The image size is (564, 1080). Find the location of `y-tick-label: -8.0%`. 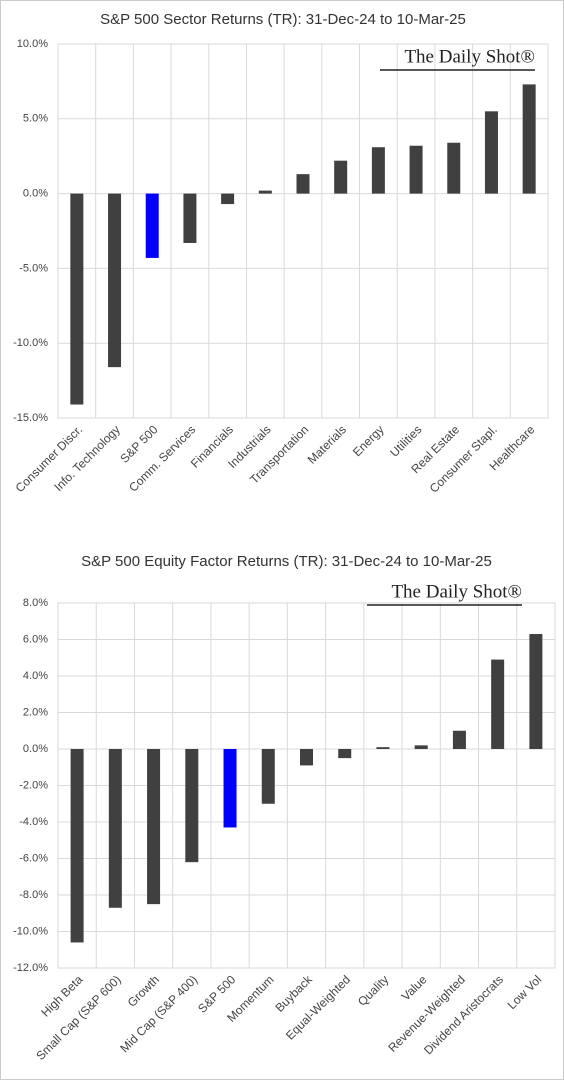

y-tick-label: -8.0% is located at coordinates (33, 895).